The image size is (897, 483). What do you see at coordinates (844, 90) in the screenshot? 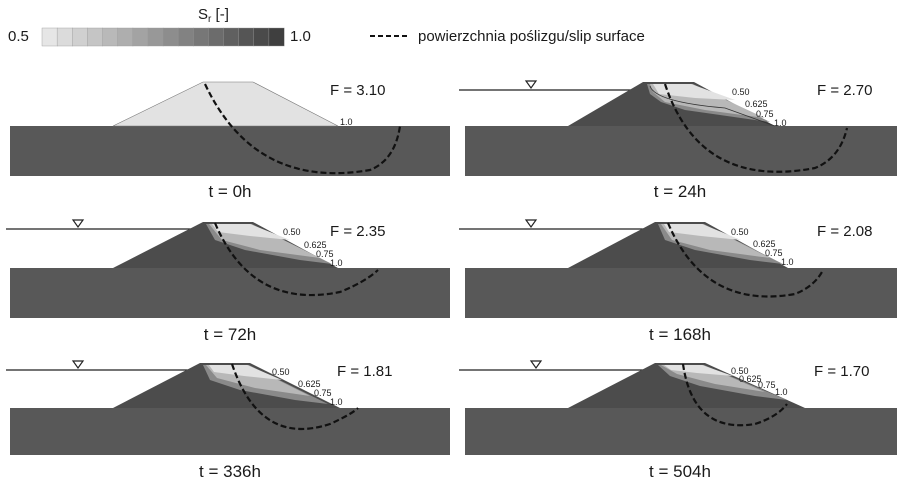
I see `factor-of-safety: F = 2.70` at bounding box center [844, 90].